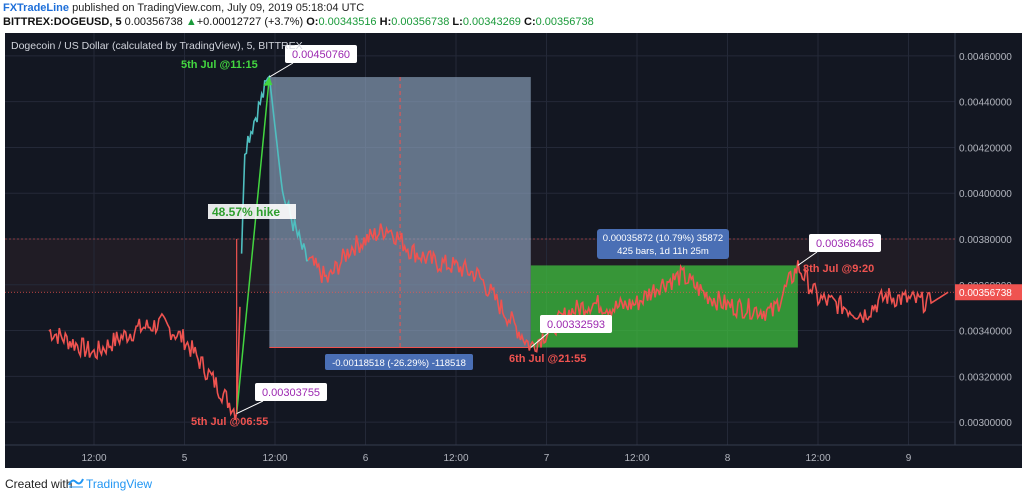 The width and height of the screenshot is (1024, 497). Describe the element at coordinates (268, 82) in the screenshot. I see `hike-arrow-head-icon` at that location.